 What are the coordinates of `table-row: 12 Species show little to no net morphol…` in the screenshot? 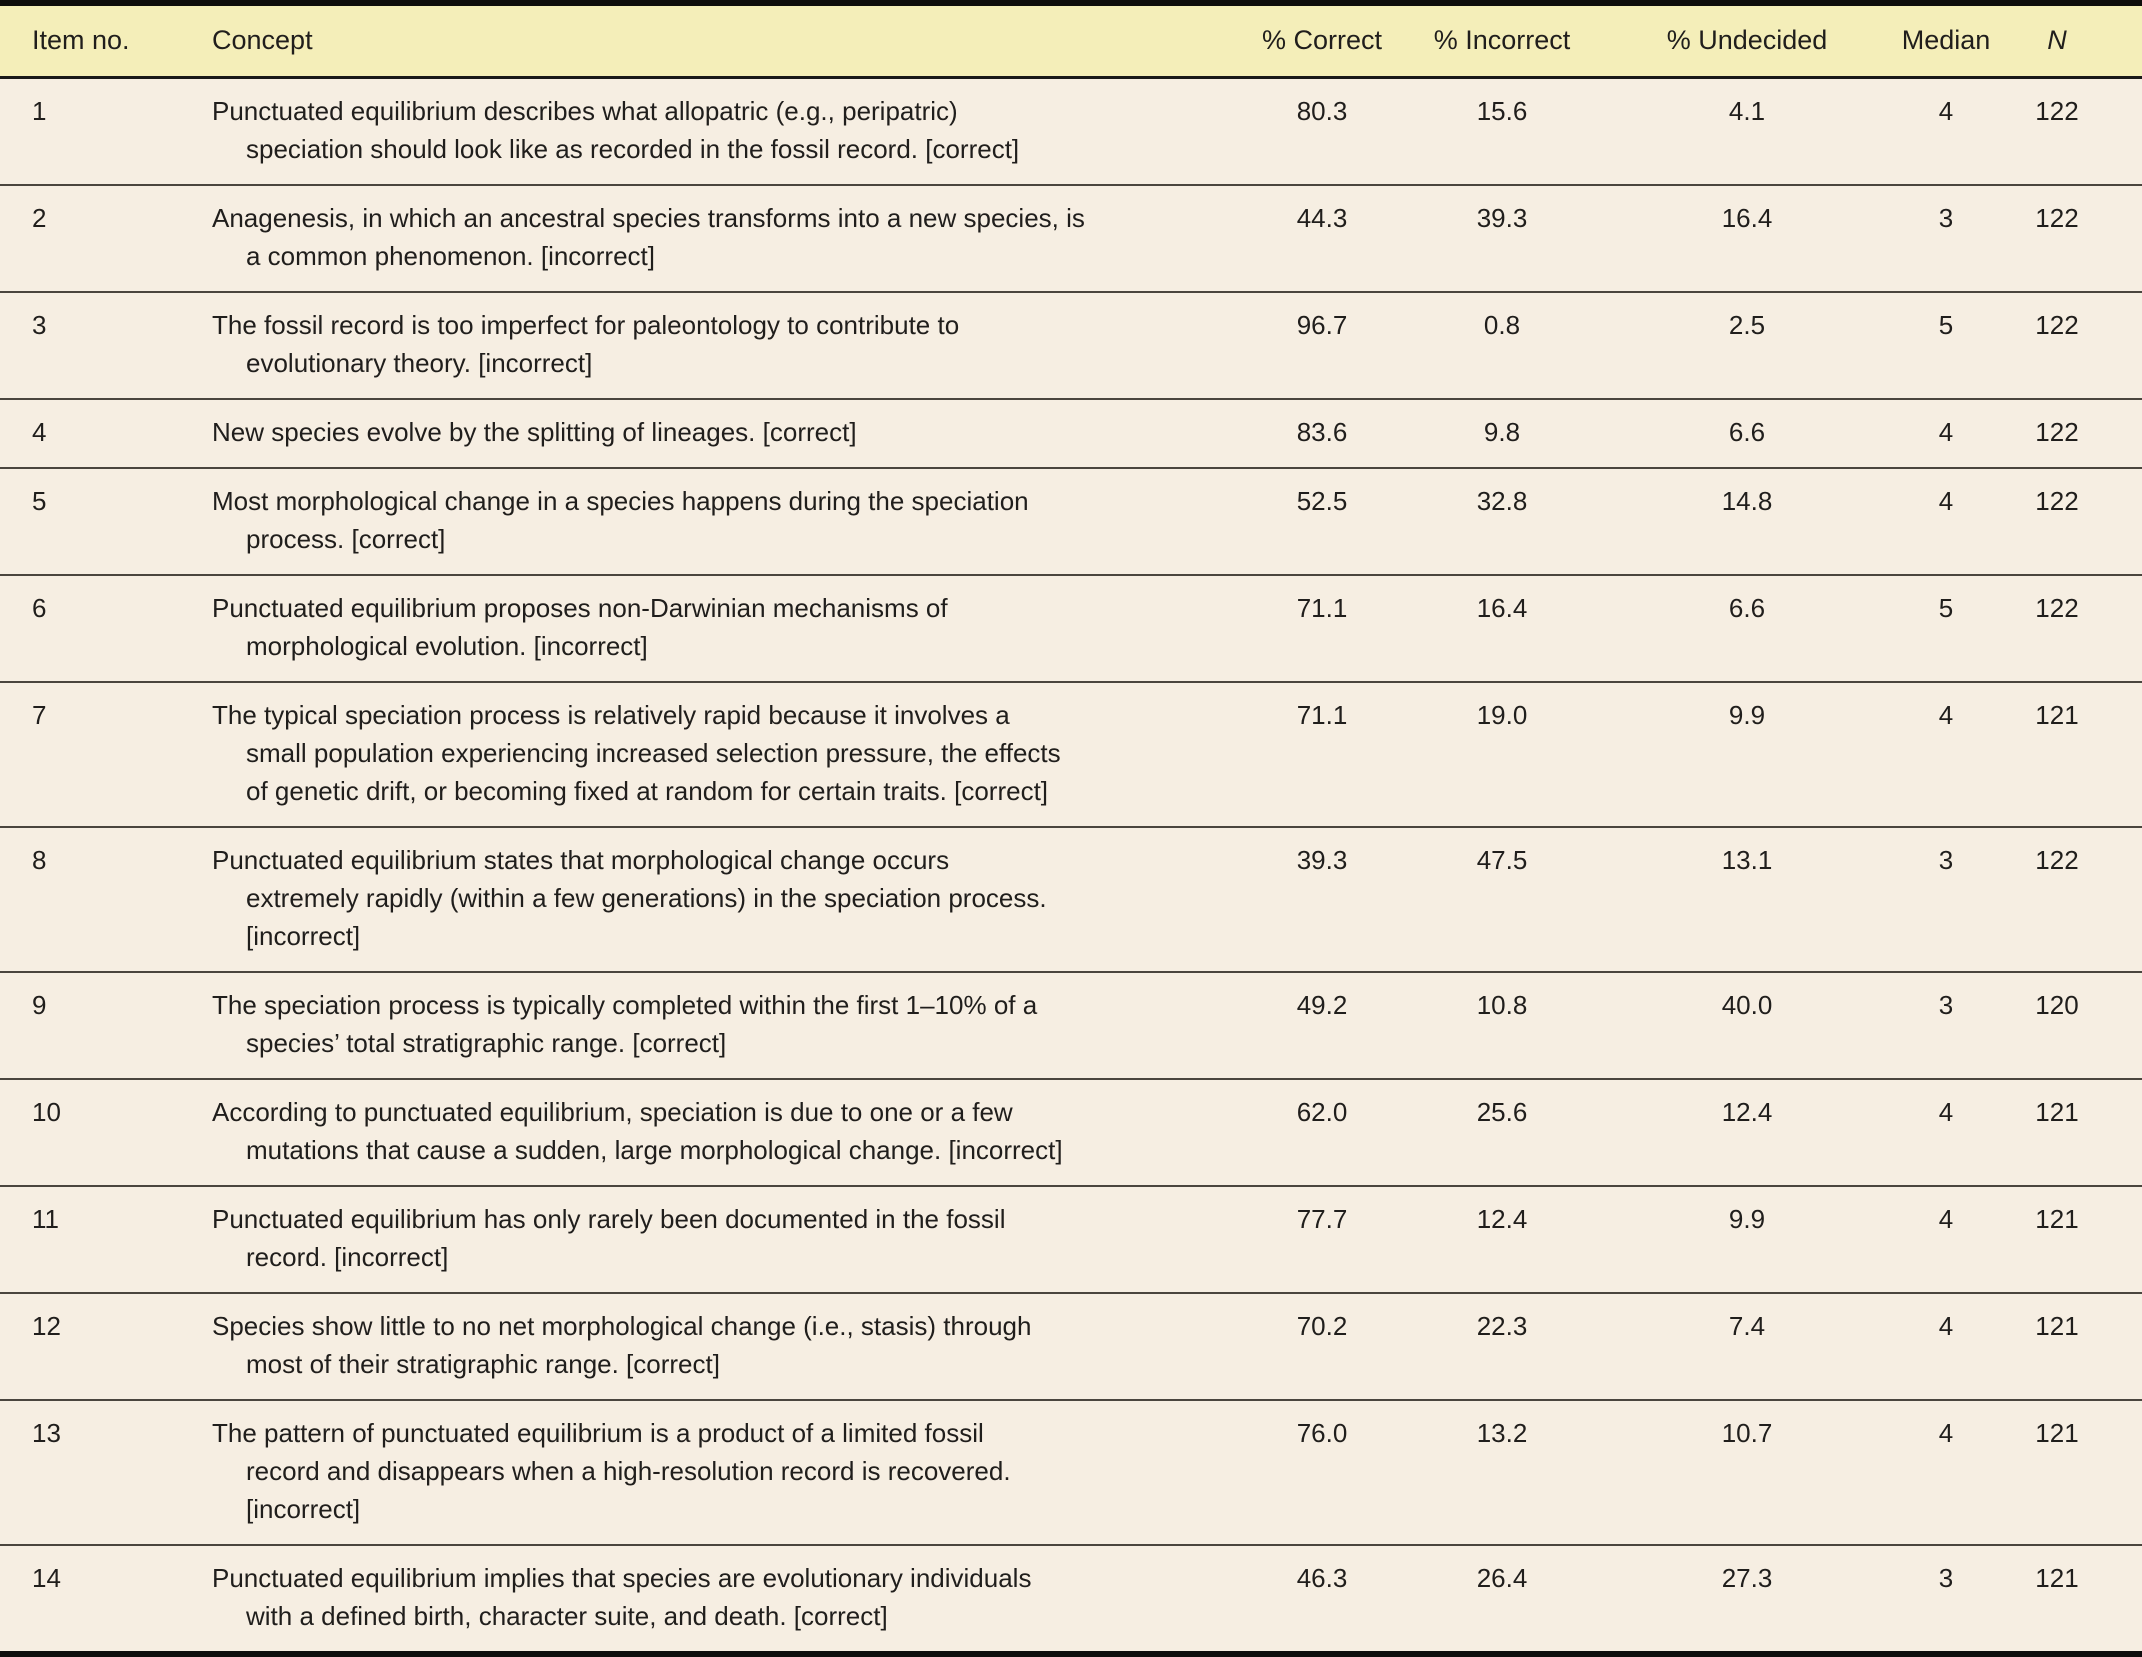 It's located at (1071, 1347).